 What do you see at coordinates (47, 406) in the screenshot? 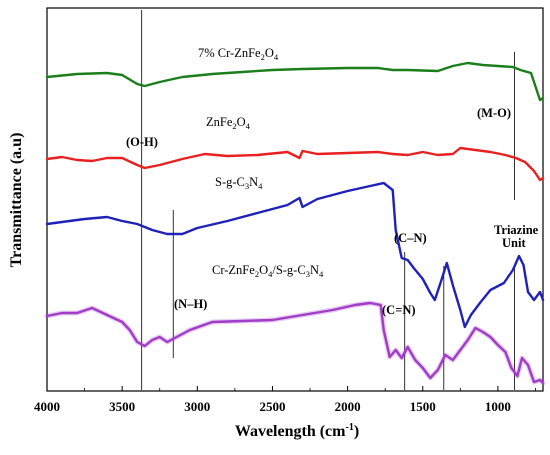
I see `x-tick-label: 4000` at bounding box center [47, 406].